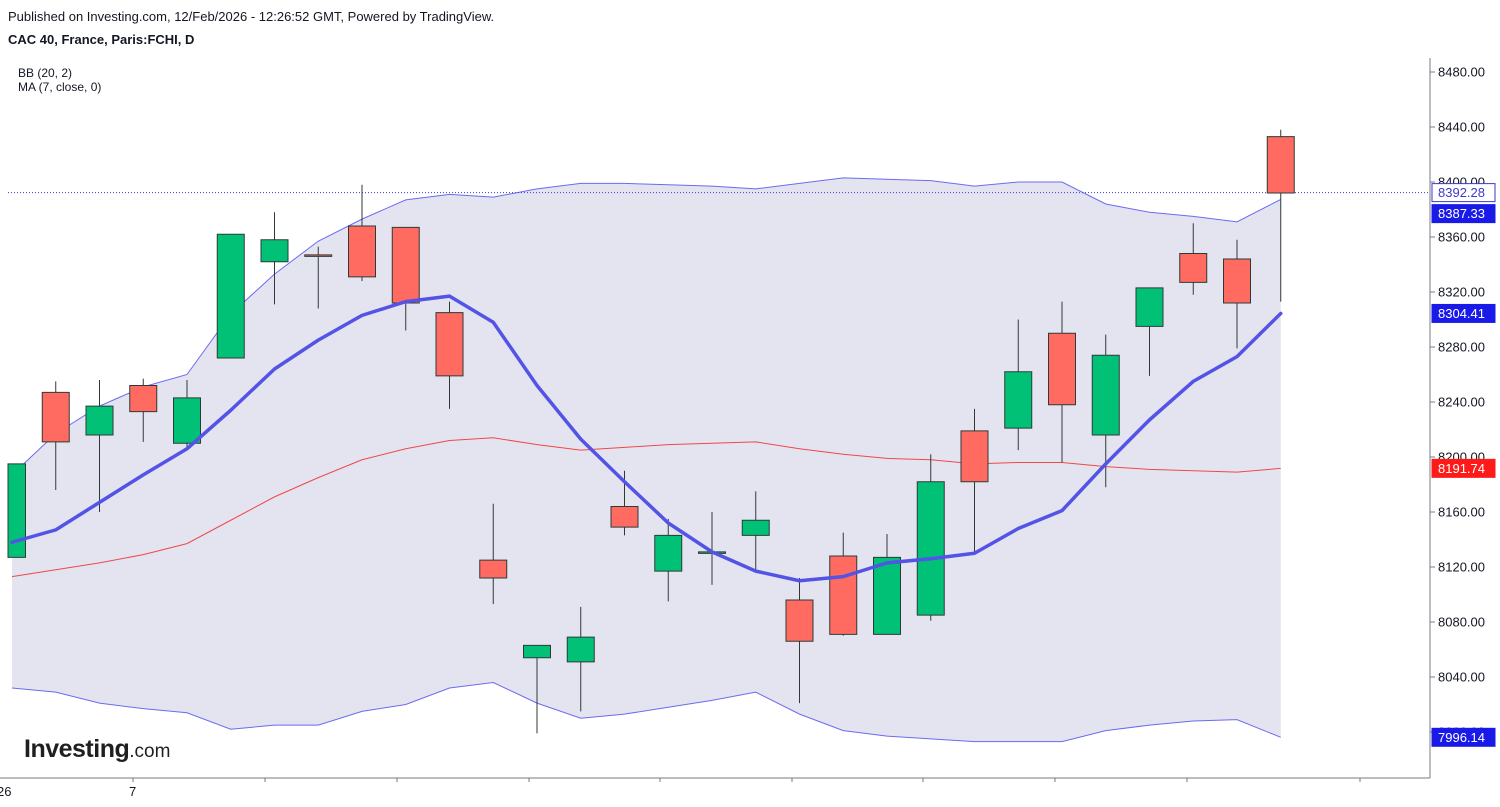 The image size is (1500, 807). I want to click on price-tag-label: 8392.28, so click(1461, 192).